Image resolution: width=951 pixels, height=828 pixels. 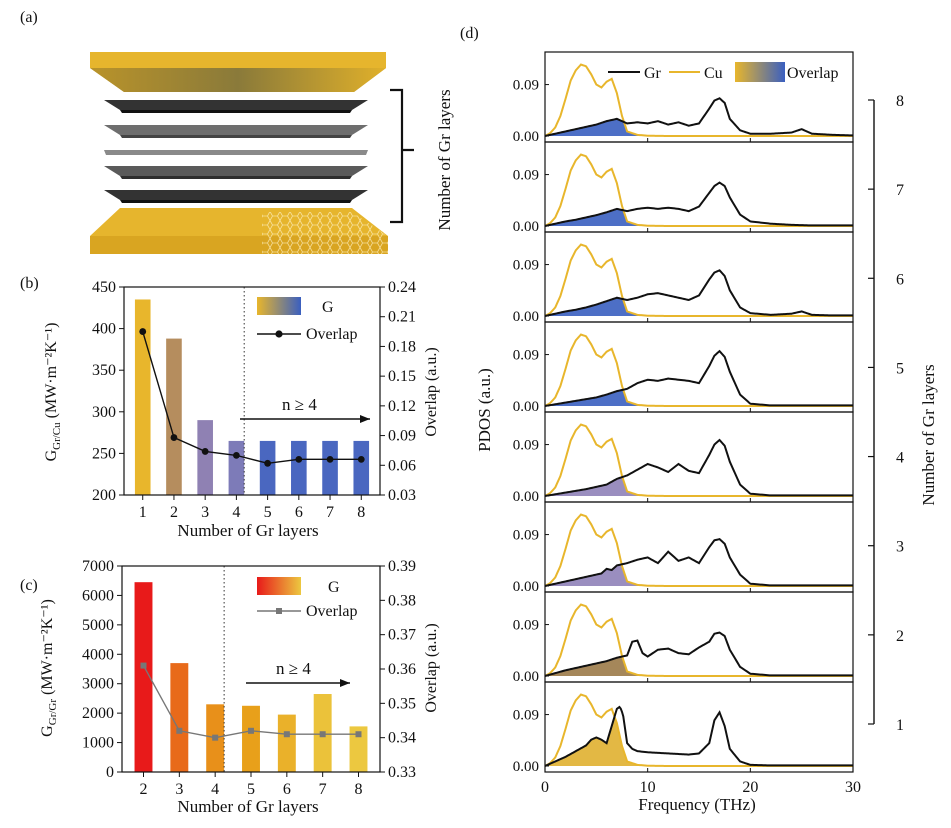 I want to click on legend-label-gr: Gr, so click(x=653, y=73).